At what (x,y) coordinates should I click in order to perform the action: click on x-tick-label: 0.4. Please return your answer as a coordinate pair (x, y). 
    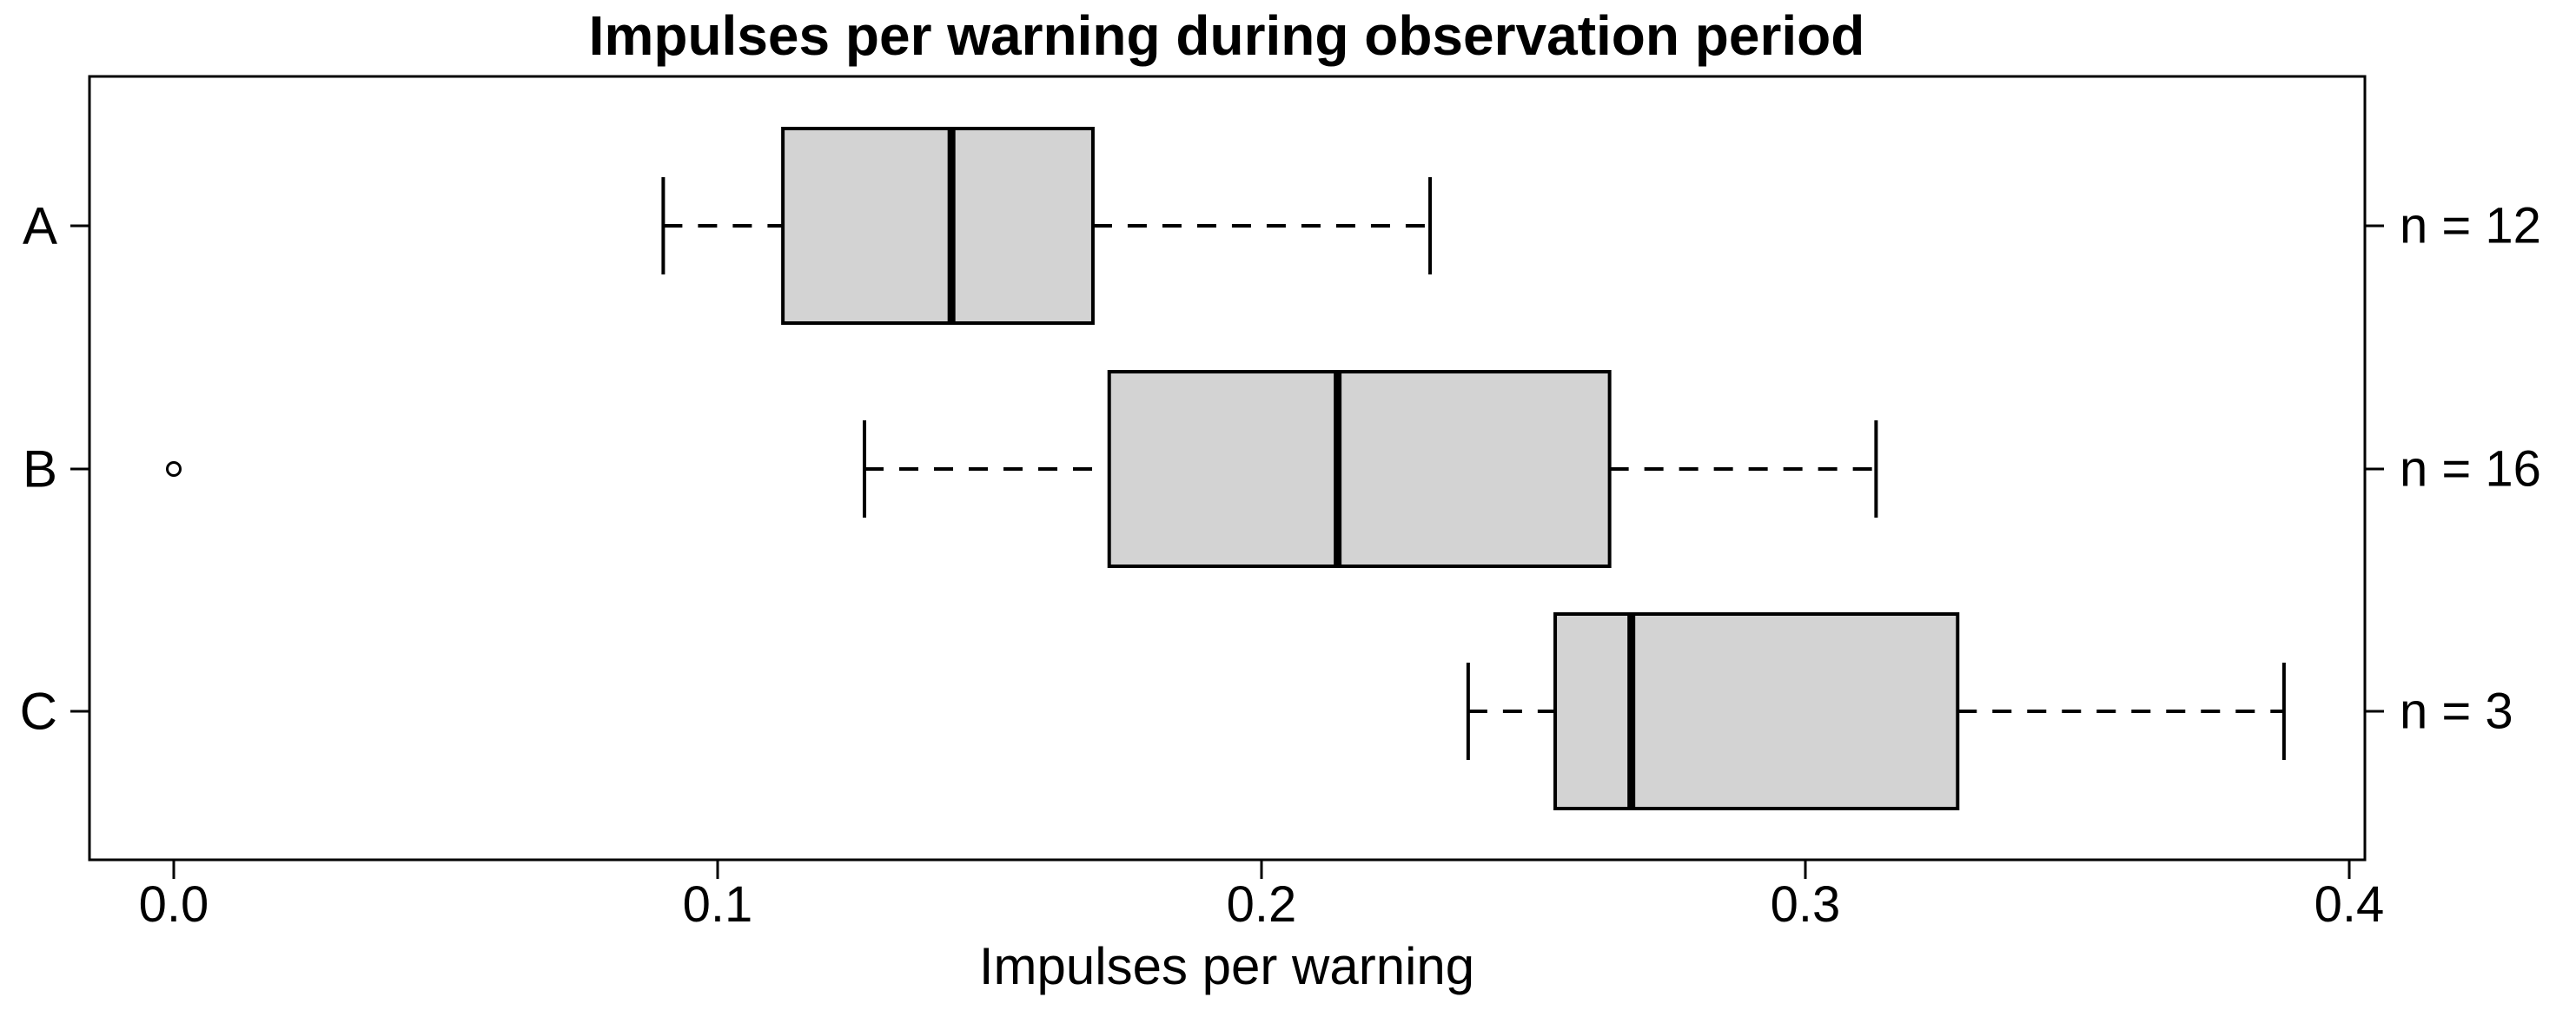
    Looking at the image, I should click on (2349, 904).